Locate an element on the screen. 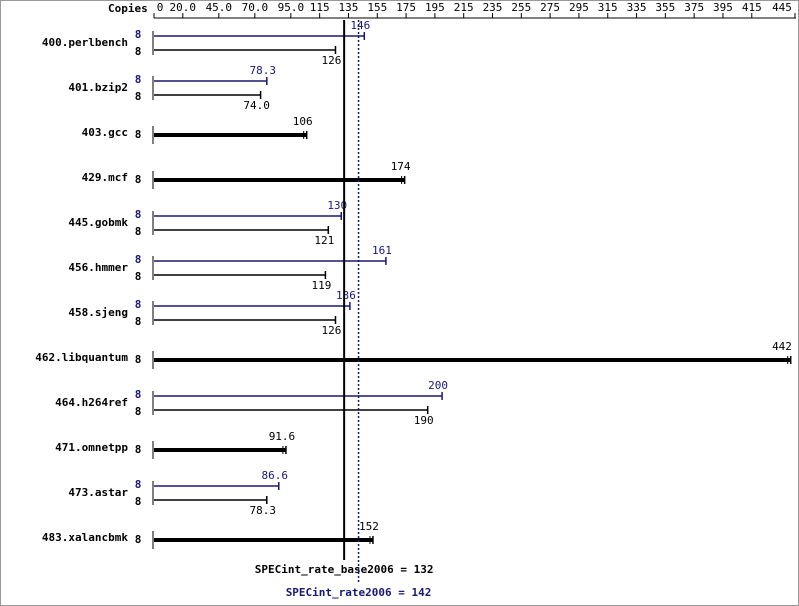  value-label: 130 is located at coordinates (337, 205).